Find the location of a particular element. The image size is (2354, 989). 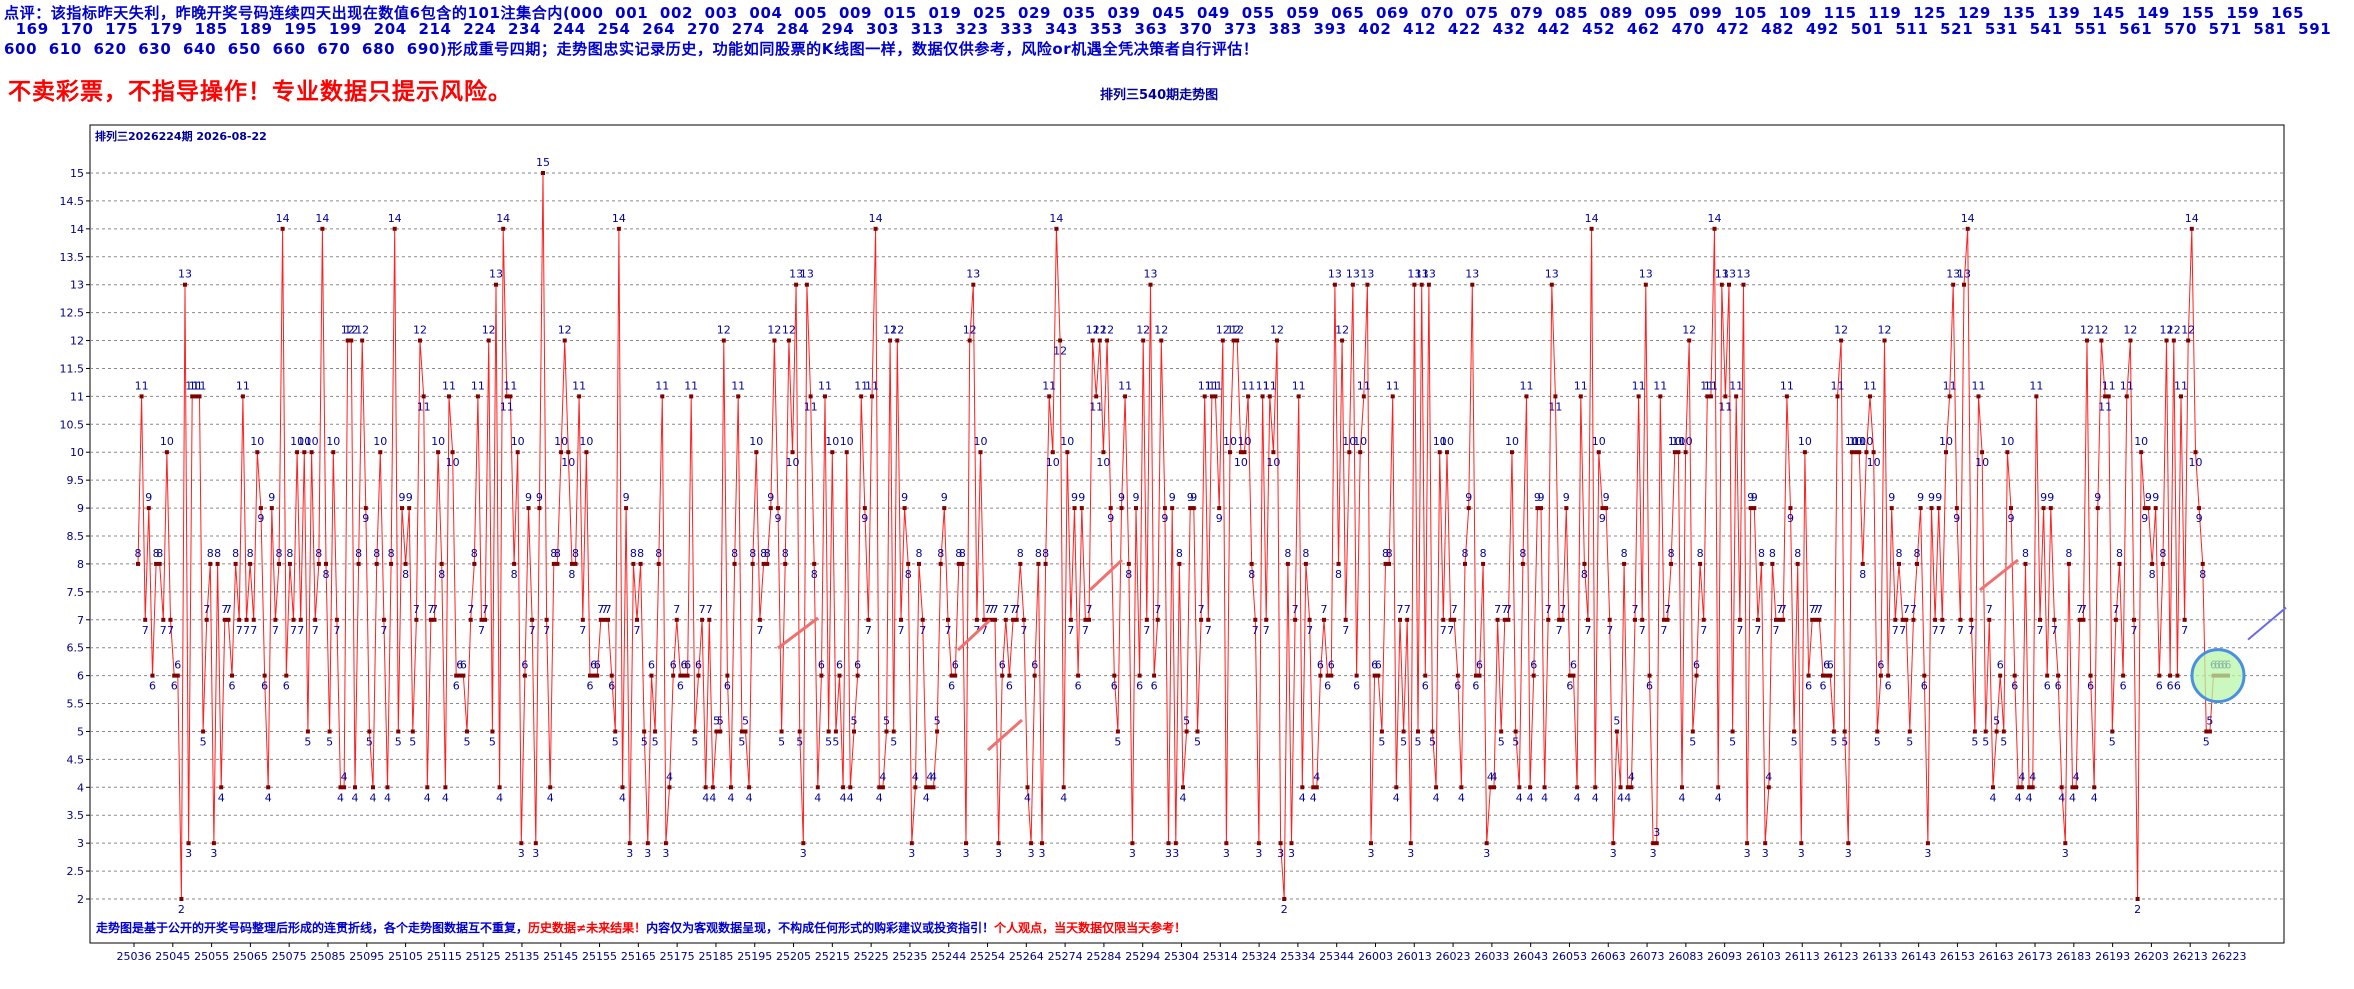

data-label: 14 is located at coordinates (395, 218).